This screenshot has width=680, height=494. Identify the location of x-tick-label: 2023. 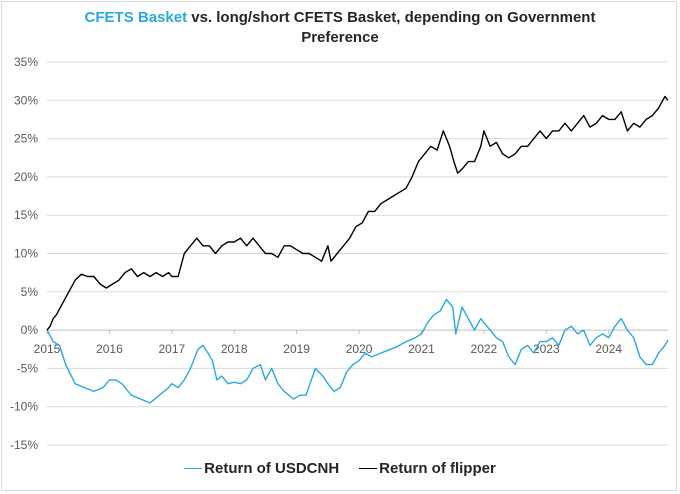
(546, 349).